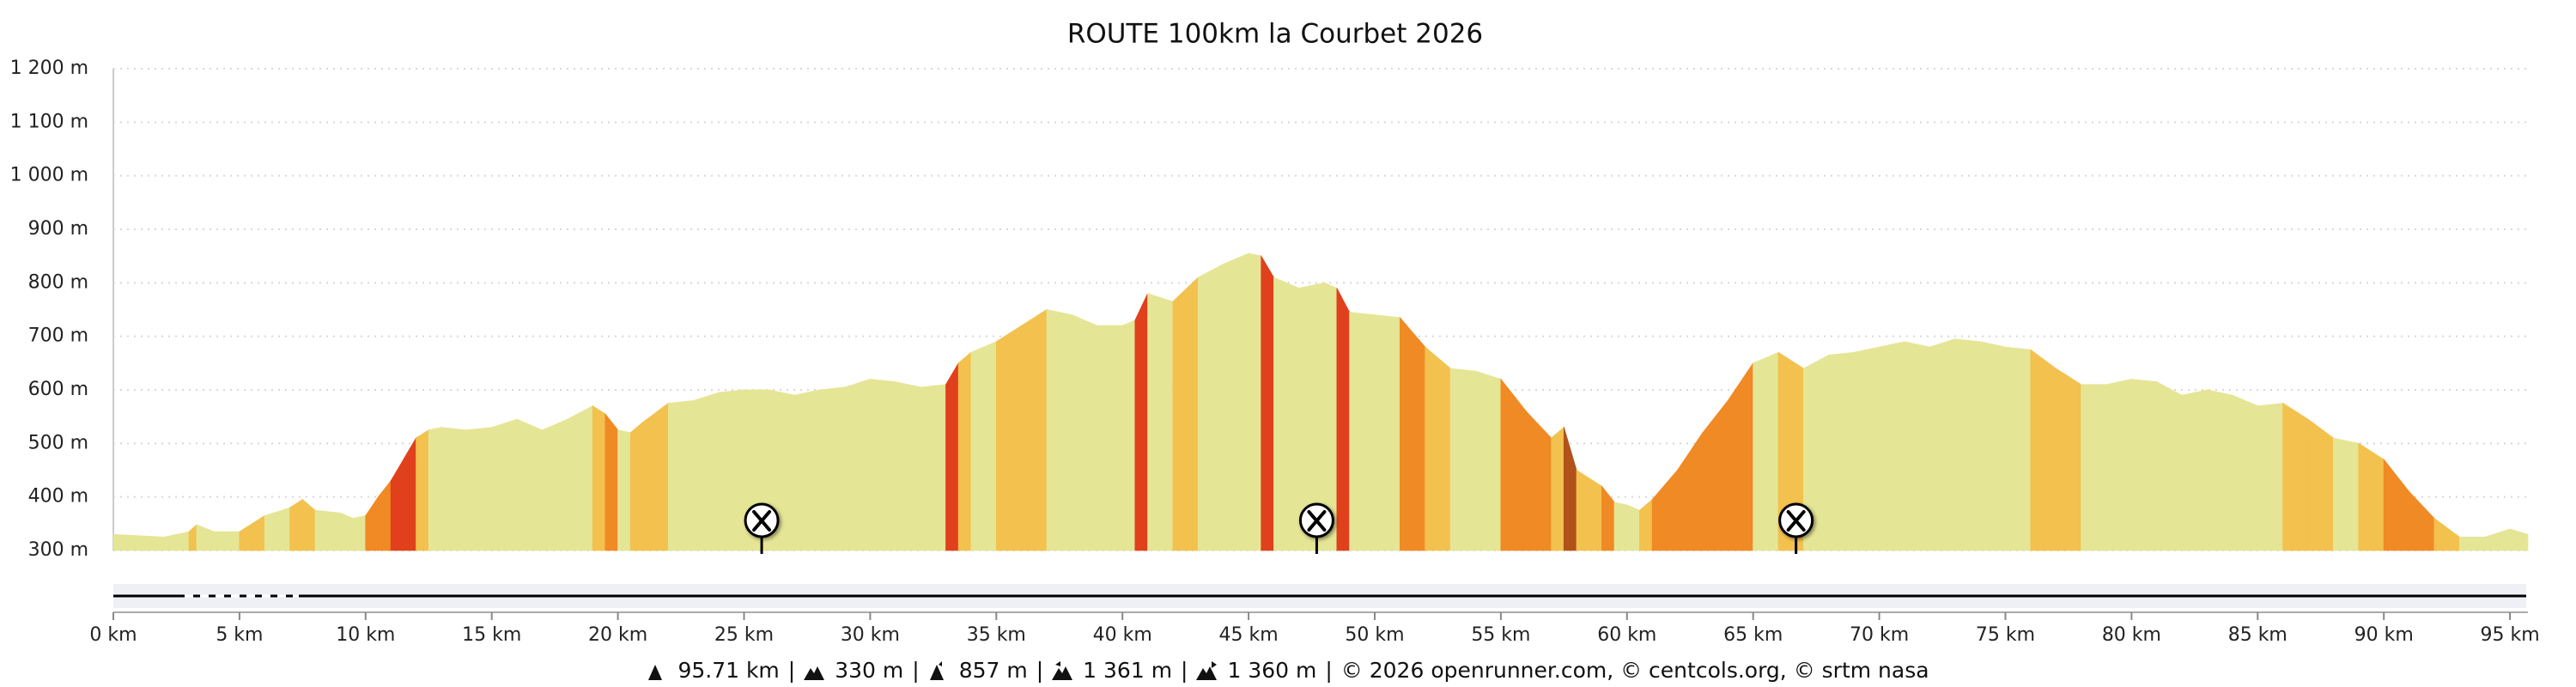 The width and height of the screenshot is (2576, 687). Describe the element at coordinates (1275, 34) in the screenshot. I see `chart-title: ROUTE 100km la Courbet 2026` at that location.